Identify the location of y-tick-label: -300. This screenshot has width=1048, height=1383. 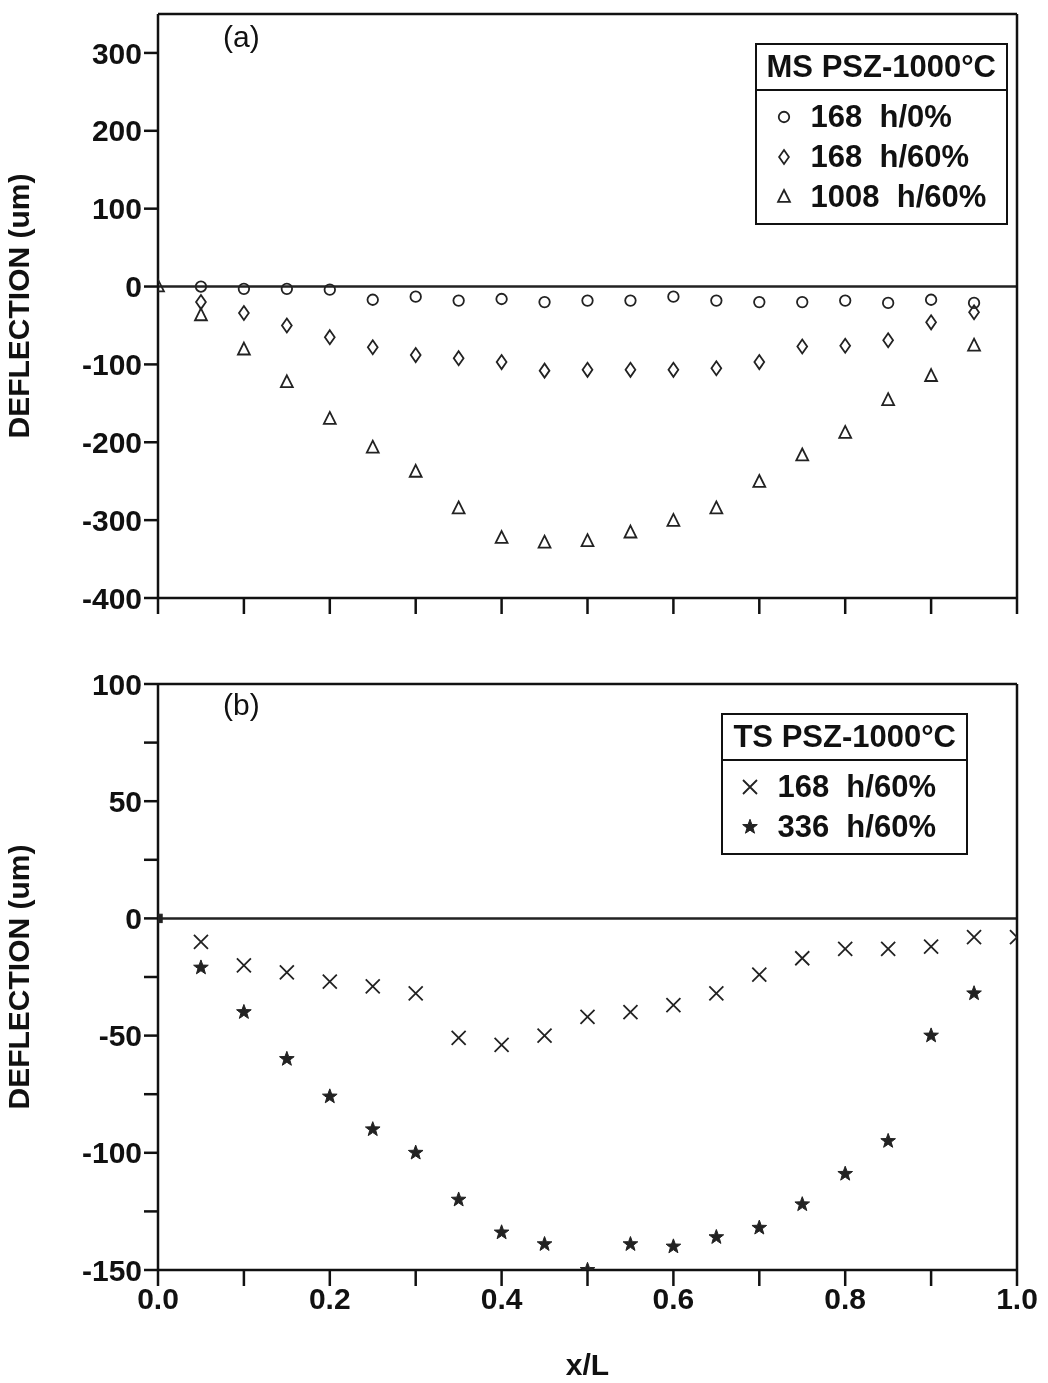
(111, 520).